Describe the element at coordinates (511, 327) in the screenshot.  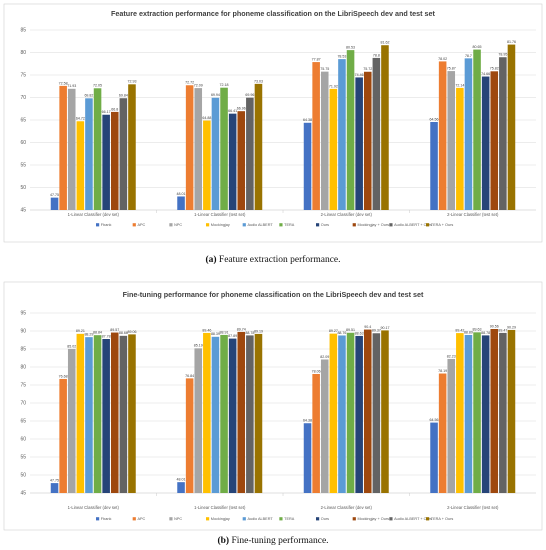
I see `data-label: 90.29` at that location.